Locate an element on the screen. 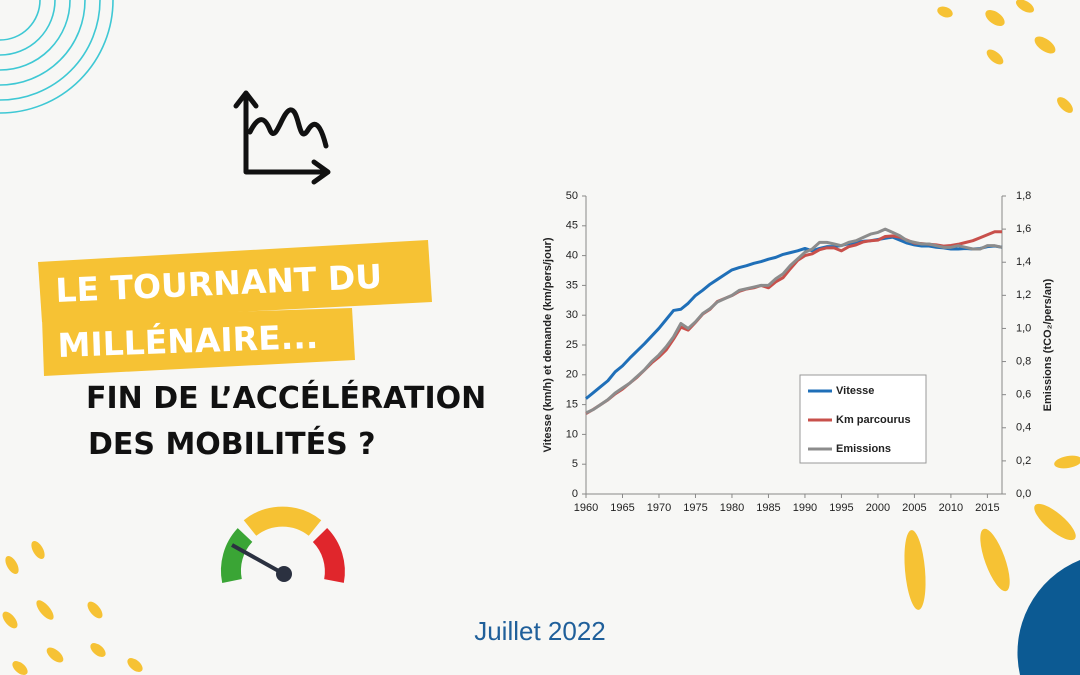 Image resolution: width=1080 pixels, height=675 pixels. x-tick-label: 2005 is located at coordinates (914, 508).